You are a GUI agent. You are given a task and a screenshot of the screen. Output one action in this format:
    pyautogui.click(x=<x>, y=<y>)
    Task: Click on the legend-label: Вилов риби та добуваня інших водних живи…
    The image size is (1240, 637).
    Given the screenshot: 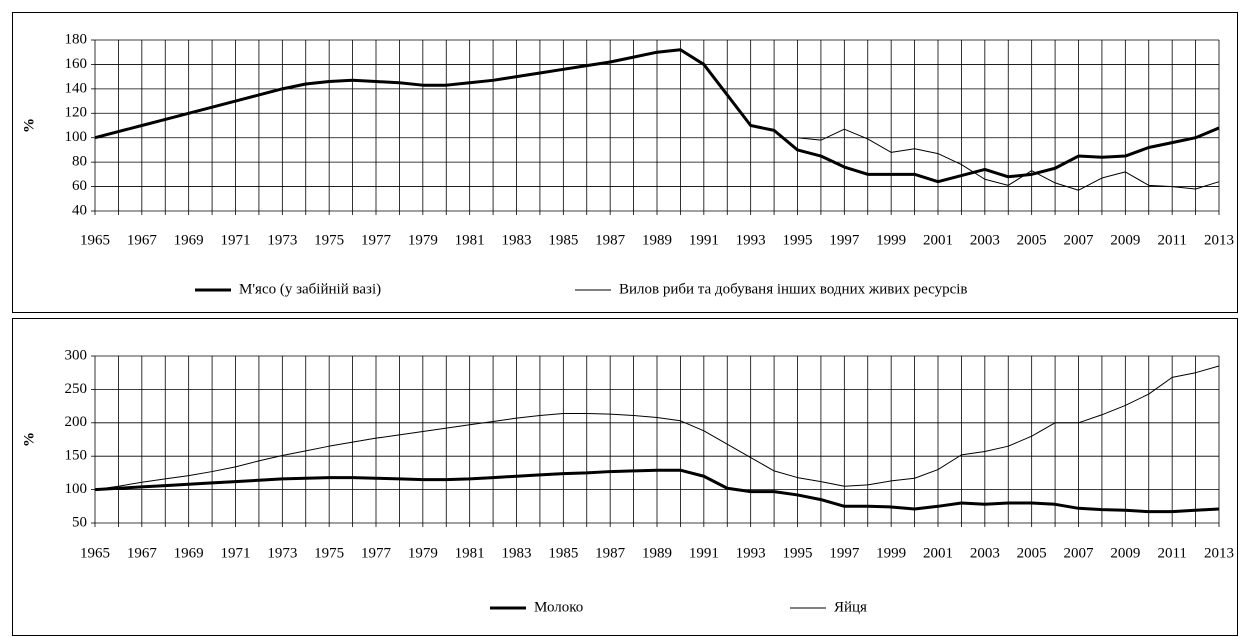 What is the action you would take?
    pyautogui.click(x=793, y=289)
    